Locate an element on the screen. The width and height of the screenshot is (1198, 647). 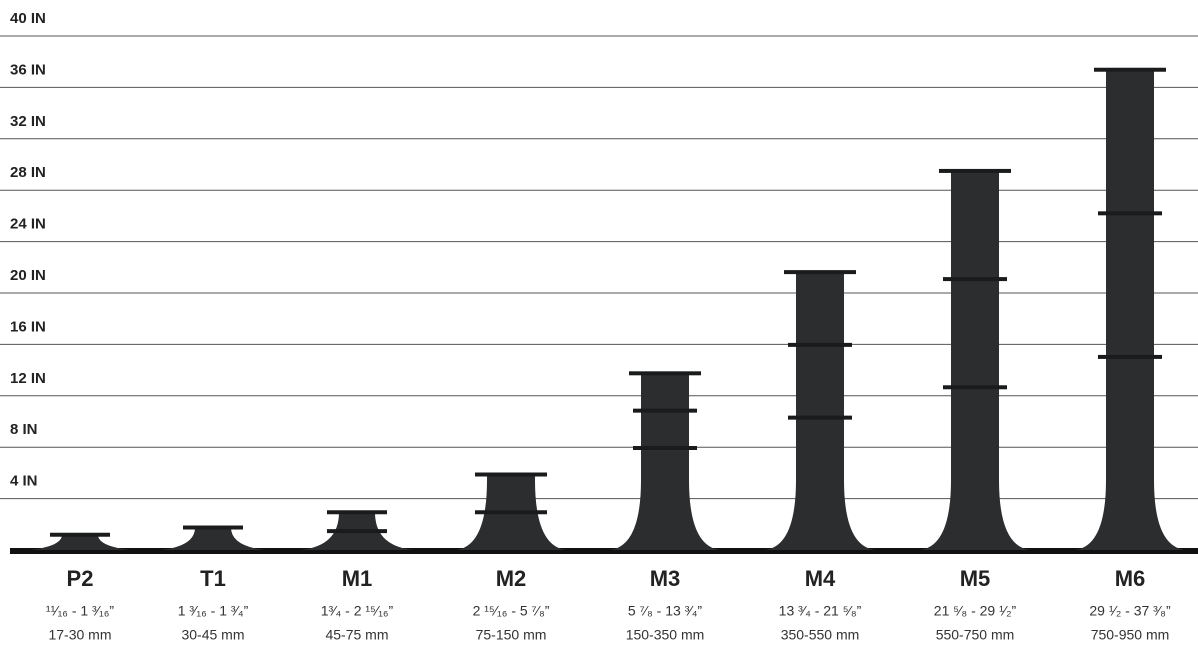
mm-range: 550-750 mm is located at coordinates (975, 635).